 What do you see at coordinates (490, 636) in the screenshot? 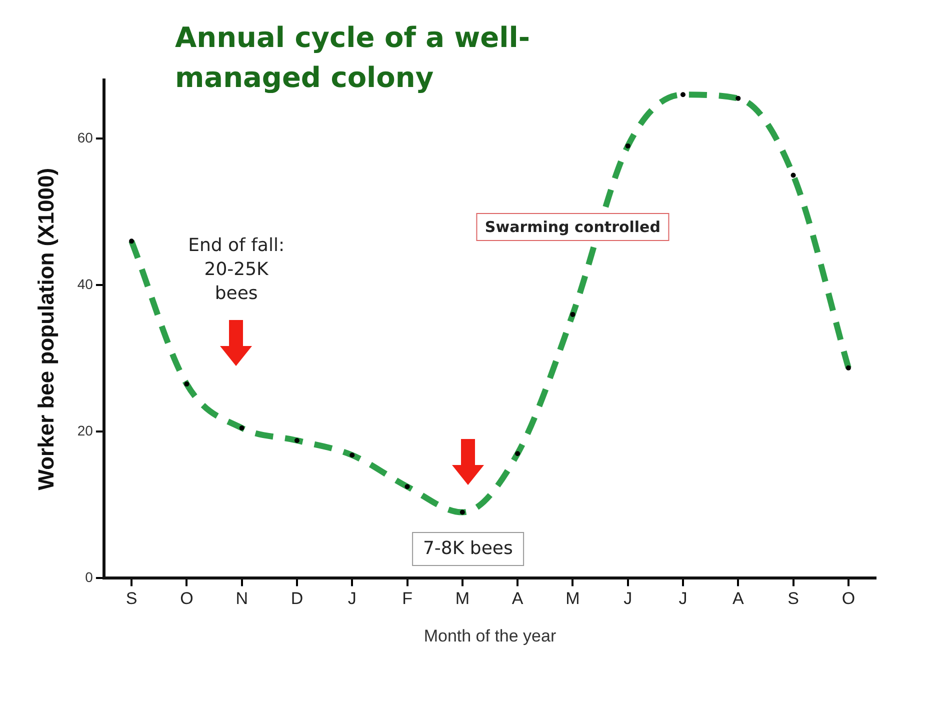
I see `x-axis-title: Month of the year` at bounding box center [490, 636].